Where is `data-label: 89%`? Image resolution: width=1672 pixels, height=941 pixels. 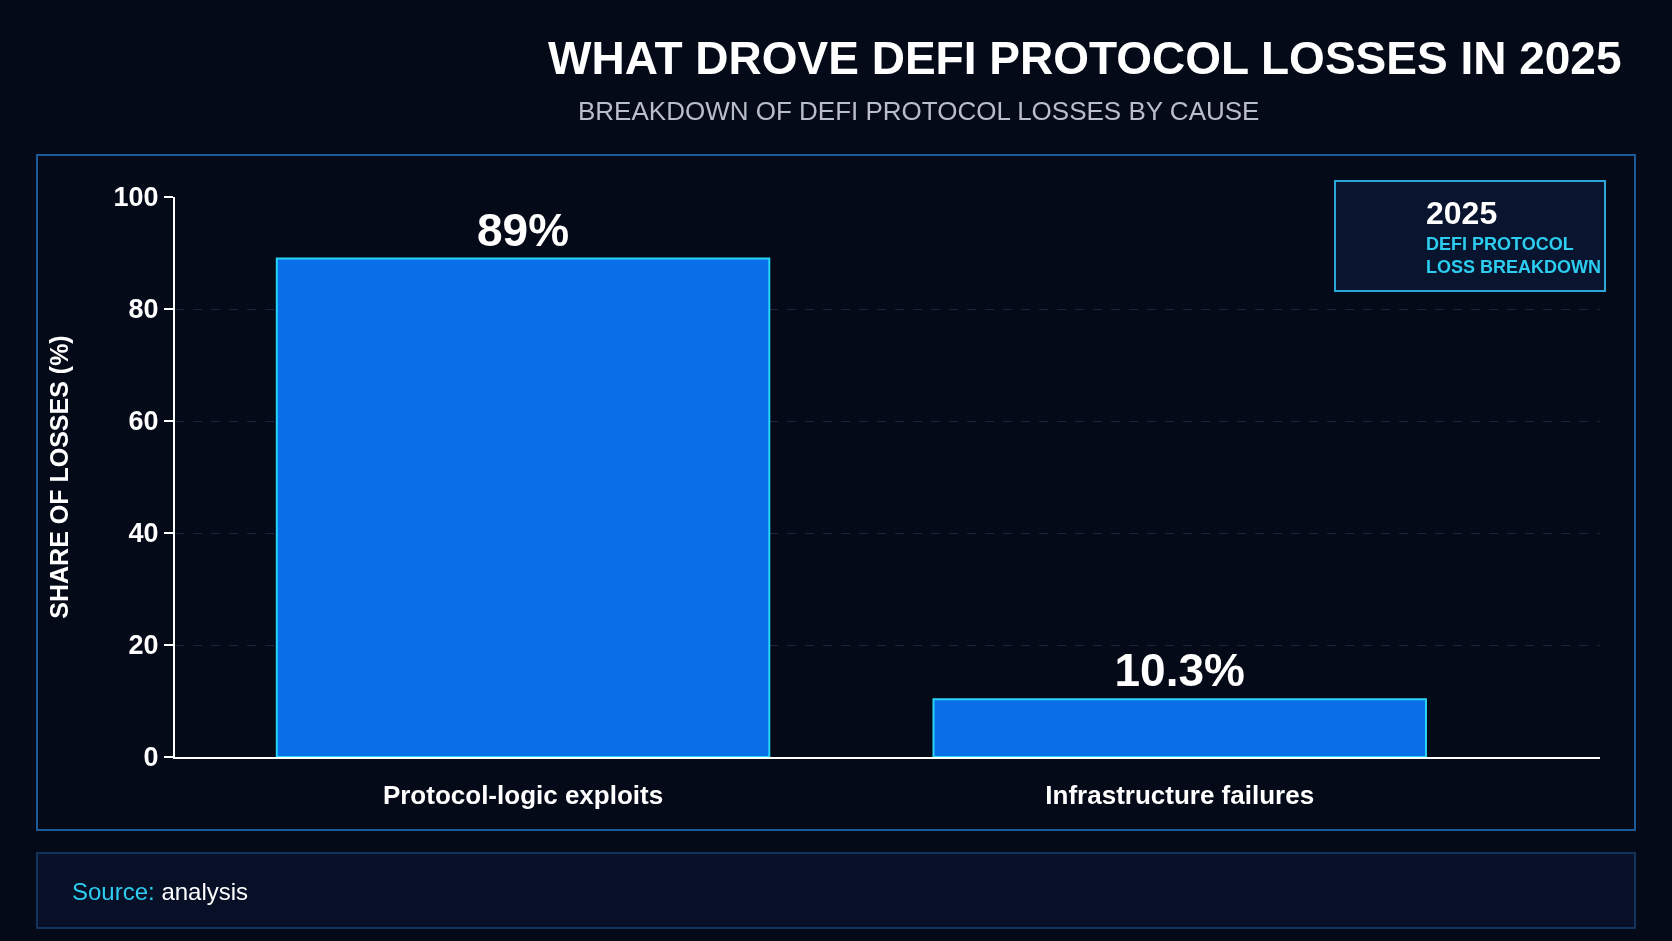
data-label: 89% is located at coordinates (523, 229).